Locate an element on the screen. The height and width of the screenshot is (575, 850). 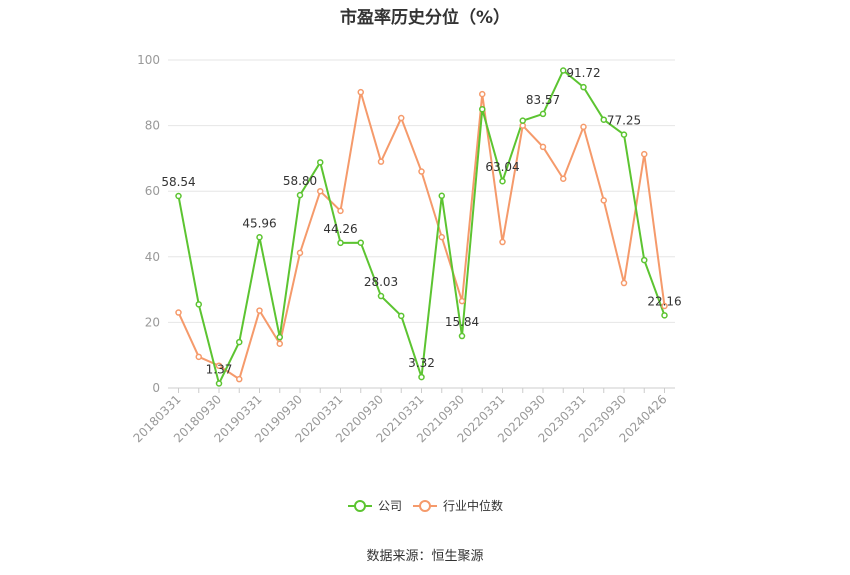
legend-industry-median-label: 行业中位数 is located at coordinates (473, 505).